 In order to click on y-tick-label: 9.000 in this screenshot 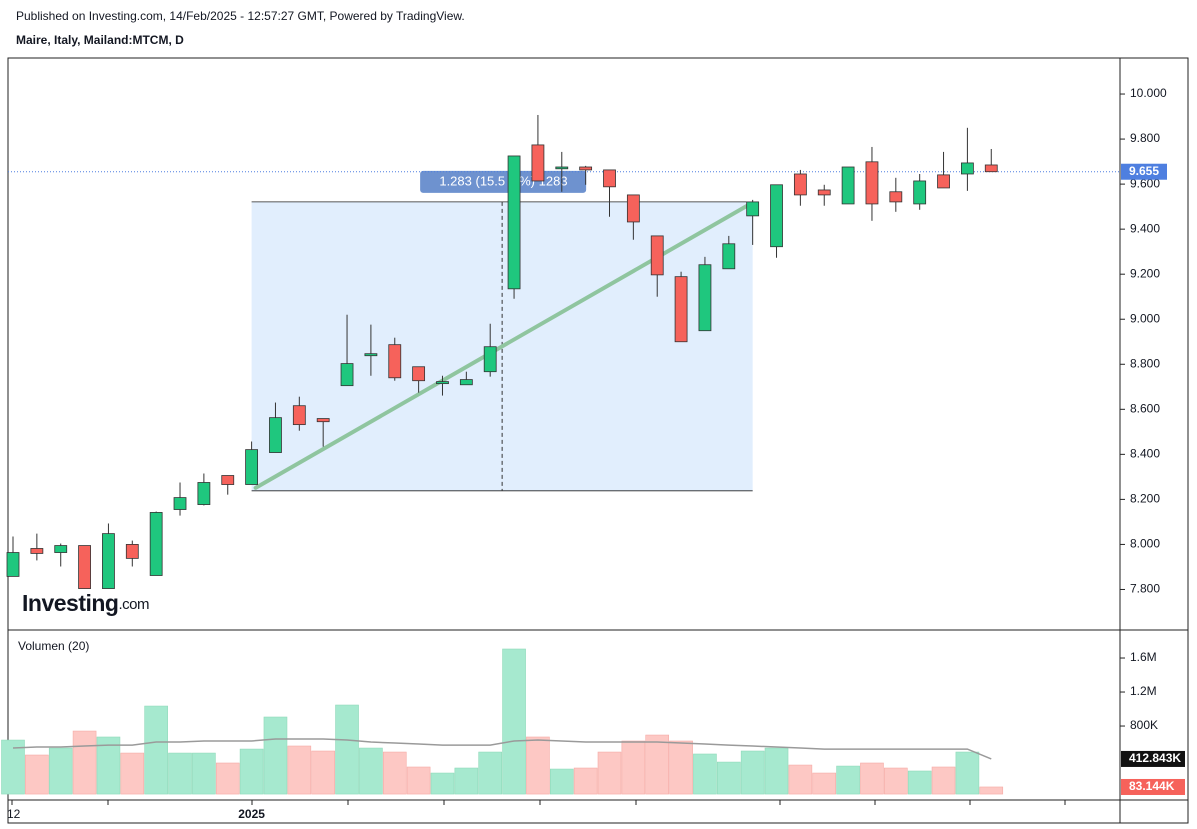, I will do `click(1145, 318)`.